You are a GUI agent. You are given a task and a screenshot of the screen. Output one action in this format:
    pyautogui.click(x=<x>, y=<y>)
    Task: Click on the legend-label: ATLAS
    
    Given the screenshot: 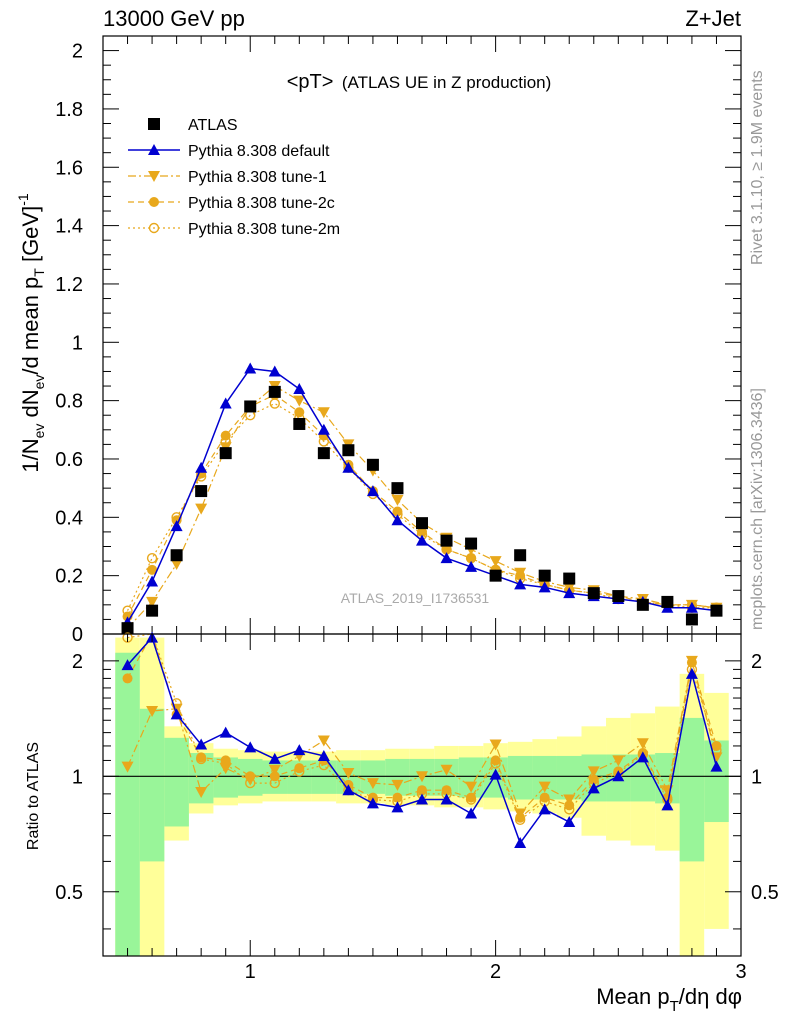 What is the action you would take?
    pyautogui.click(x=213, y=125)
    